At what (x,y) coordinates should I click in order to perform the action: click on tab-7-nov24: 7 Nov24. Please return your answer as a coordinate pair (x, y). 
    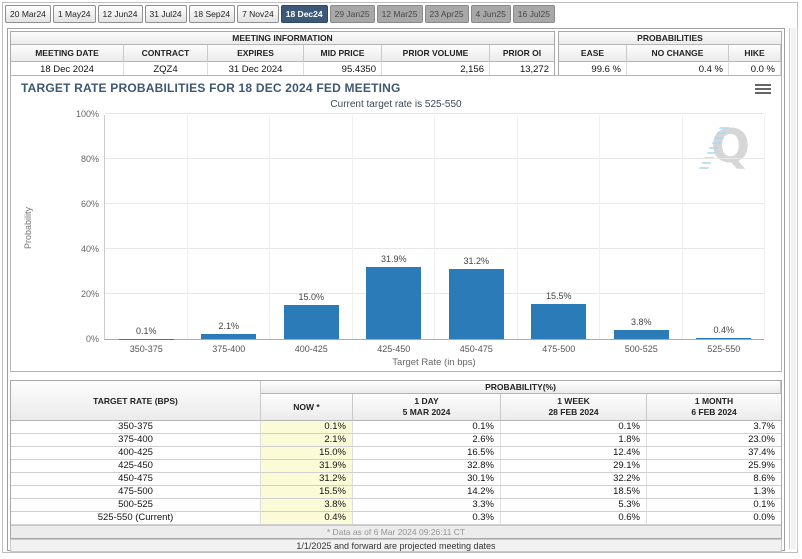
    Looking at the image, I should click on (258, 14).